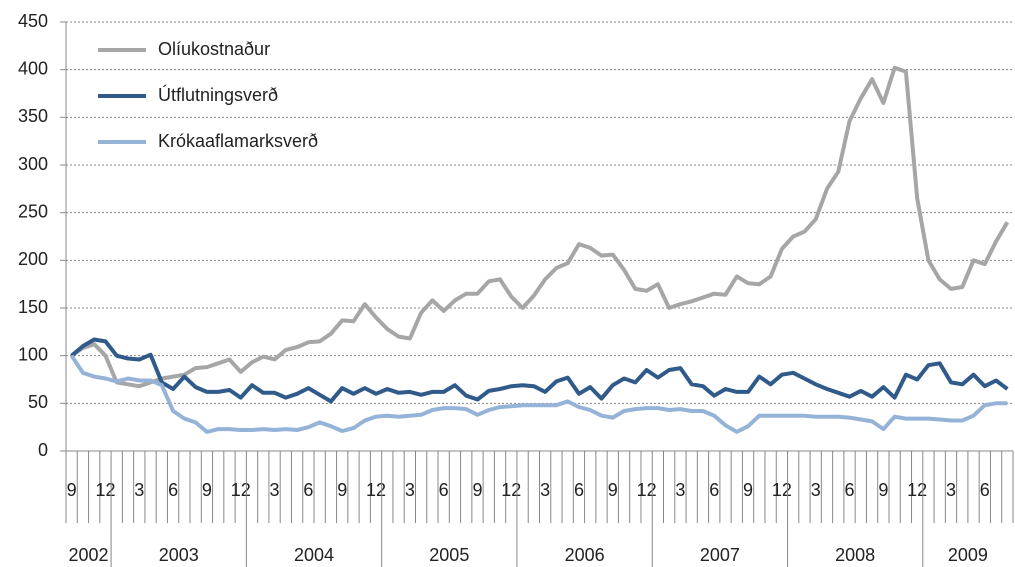  What do you see at coordinates (33, 116) in the screenshot?
I see `y-tick-label: 350` at bounding box center [33, 116].